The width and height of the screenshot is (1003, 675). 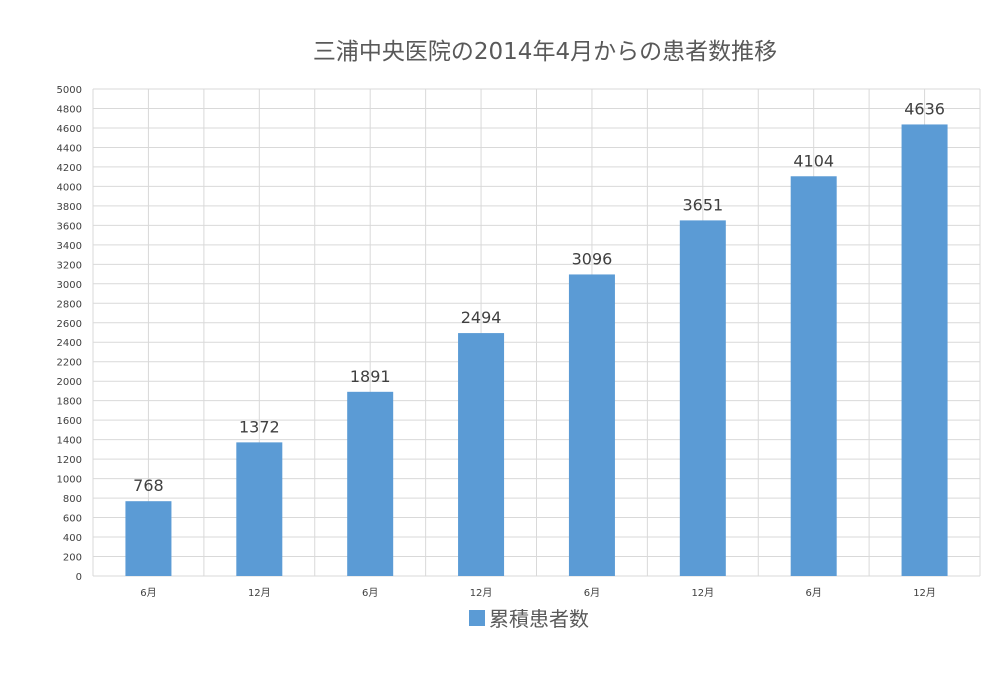 What do you see at coordinates (481, 317) in the screenshot?
I see `data-label: 2494` at bounding box center [481, 317].